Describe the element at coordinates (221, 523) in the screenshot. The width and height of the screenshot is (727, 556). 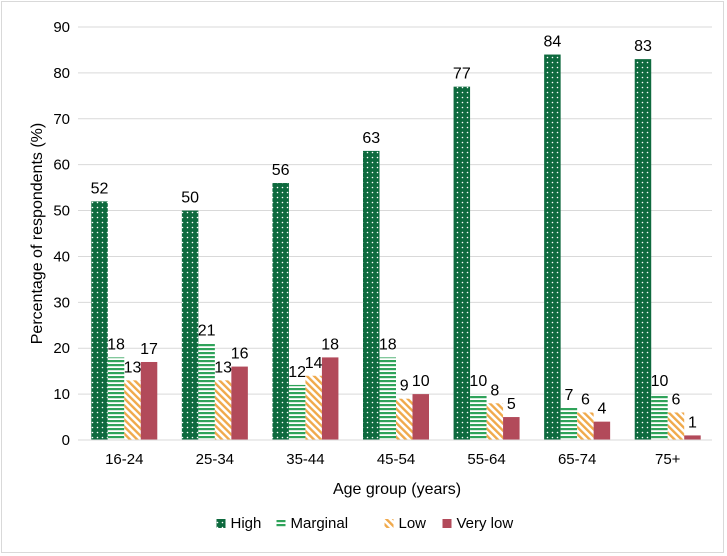
I see `legend-swatch-high` at that location.